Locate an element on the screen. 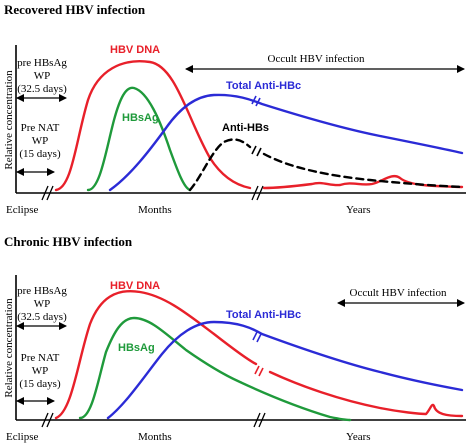 The image size is (474, 444). panel-title: Recovered HBV infection is located at coordinates (75, 9).